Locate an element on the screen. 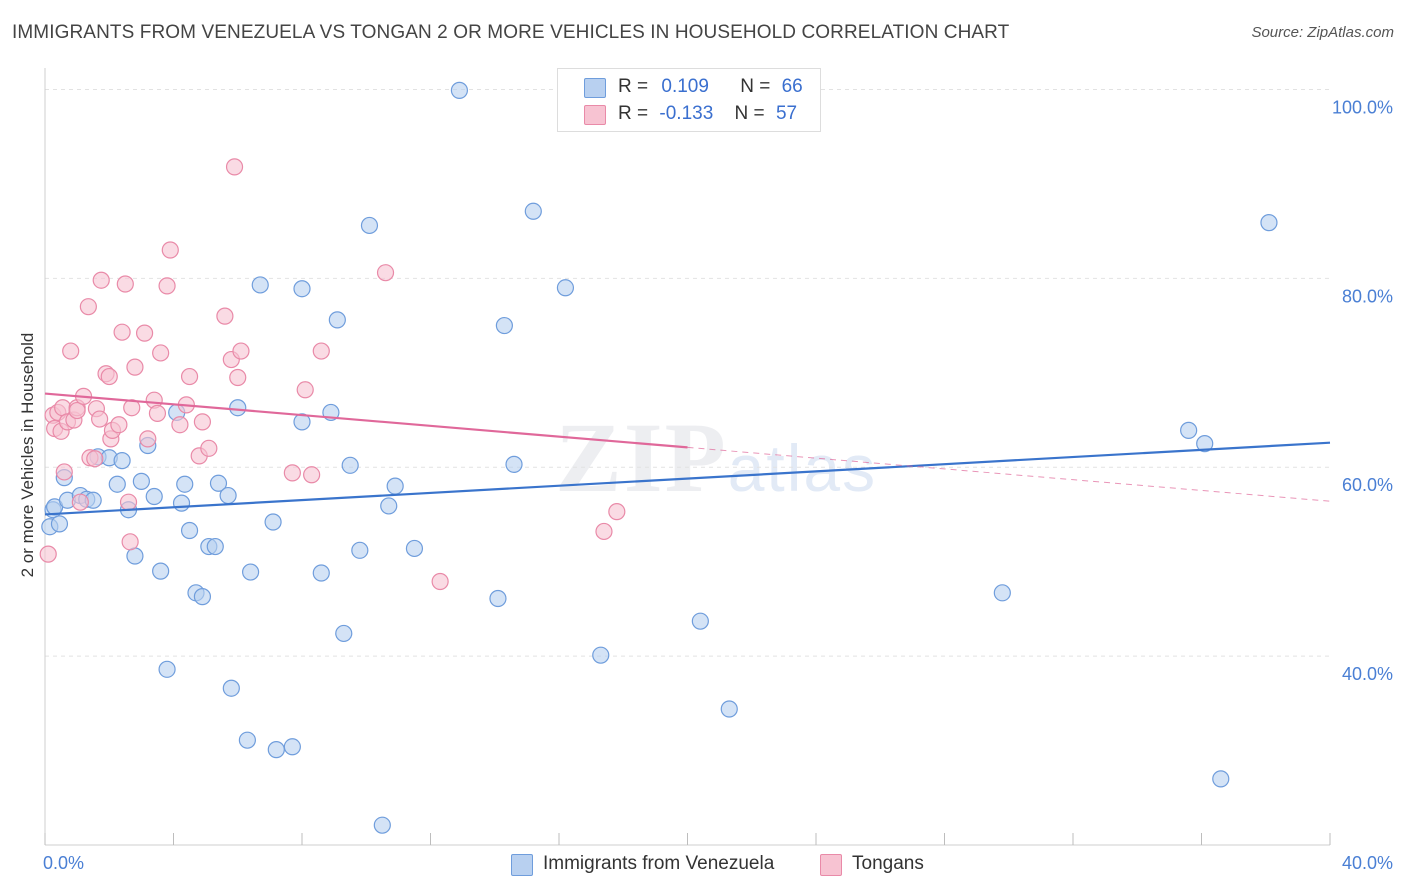 The image size is (1406, 892). y-tick-label: 80.0% is located at coordinates (1367, 296).